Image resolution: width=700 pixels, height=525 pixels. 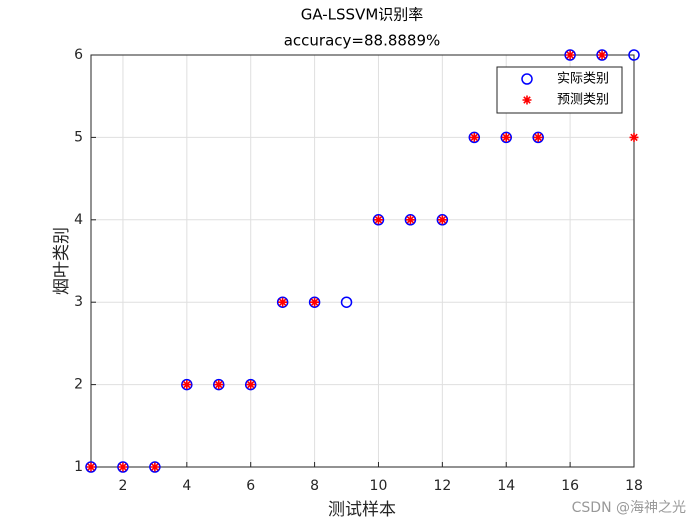 What do you see at coordinates (362, 15) in the screenshot?
I see `chart-title: GA-LSSVM识别率` at bounding box center [362, 15].